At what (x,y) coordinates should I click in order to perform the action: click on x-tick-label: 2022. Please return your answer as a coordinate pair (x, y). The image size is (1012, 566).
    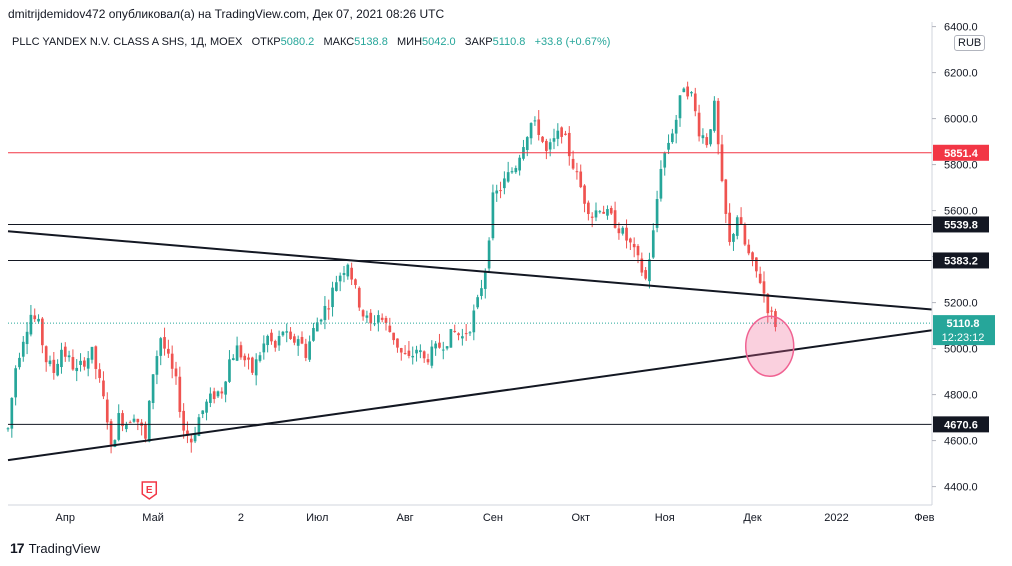
    Looking at the image, I should click on (836, 518).